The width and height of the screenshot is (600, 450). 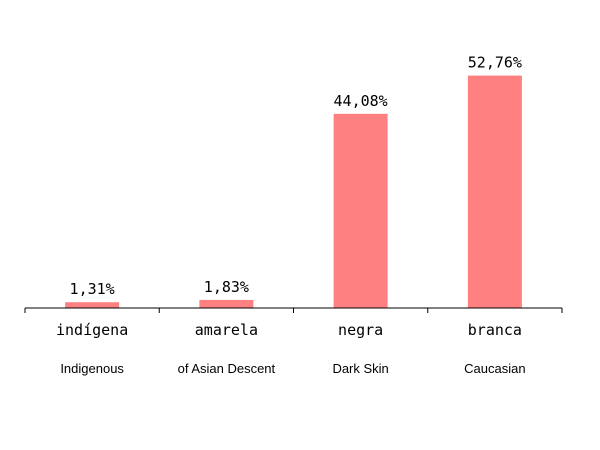 What do you see at coordinates (92, 330) in the screenshot?
I see `category-label-1: indígena` at bounding box center [92, 330].